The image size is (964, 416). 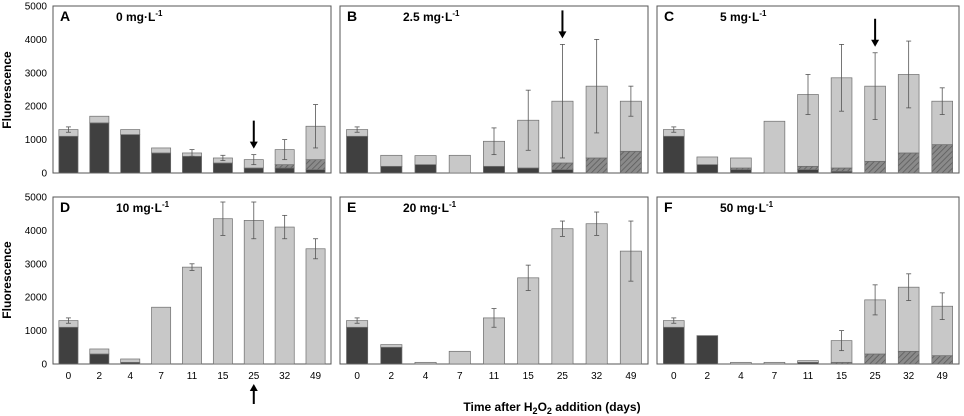 I want to click on panel-letter: C, so click(x=669, y=16).